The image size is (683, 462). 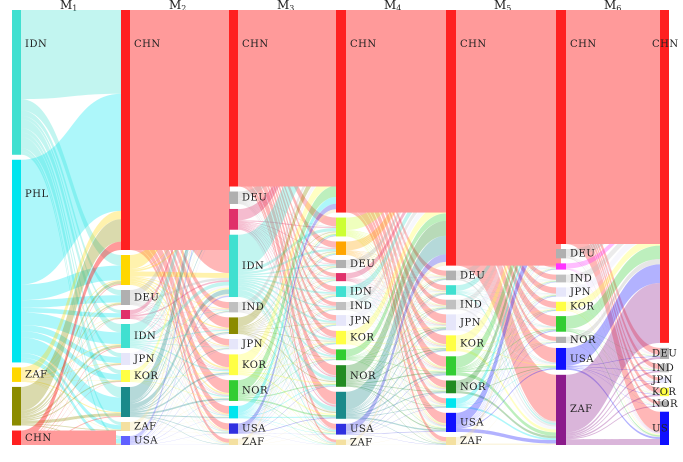 What do you see at coordinates (660, 428) in the screenshot?
I see `node-label: US` at bounding box center [660, 428].